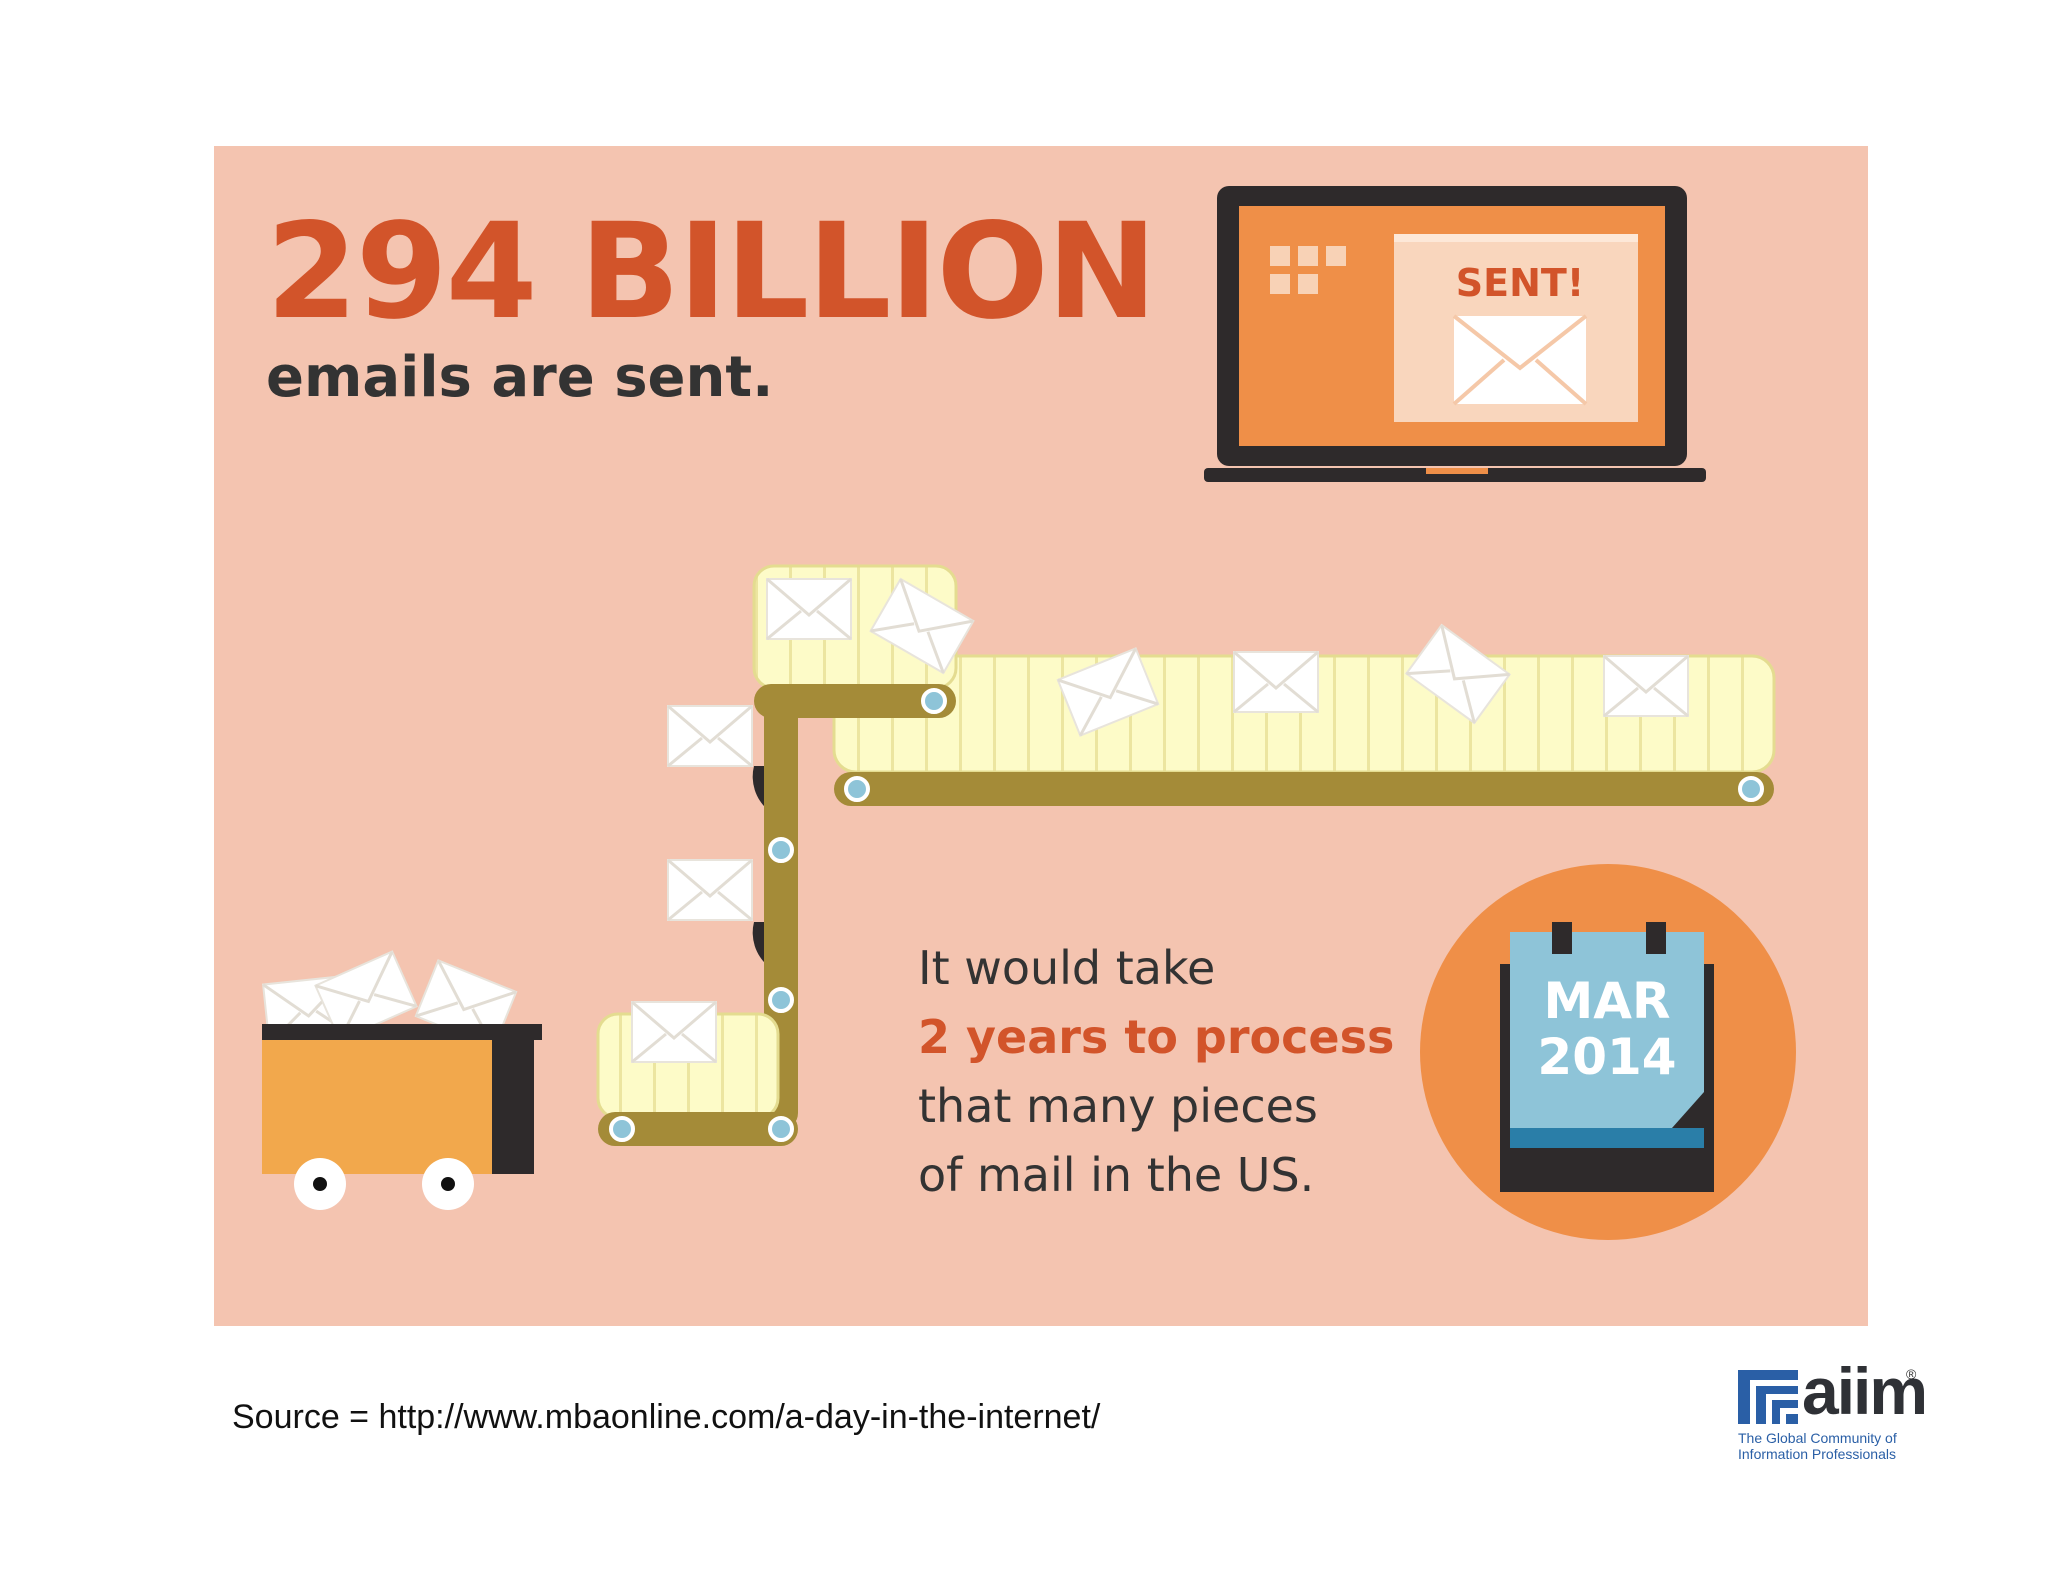 Image resolution: width=2048 pixels, height=1582 pixels. I want to click on aiim-tagline-line-1: The Global Community of, so click(1817, 1438).